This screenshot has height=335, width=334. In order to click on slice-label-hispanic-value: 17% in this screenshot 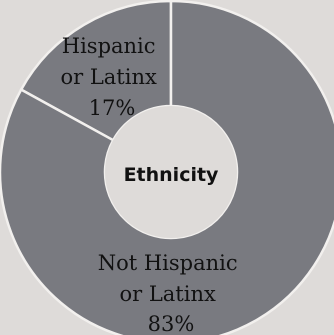, I will do `click(112, 108)`.